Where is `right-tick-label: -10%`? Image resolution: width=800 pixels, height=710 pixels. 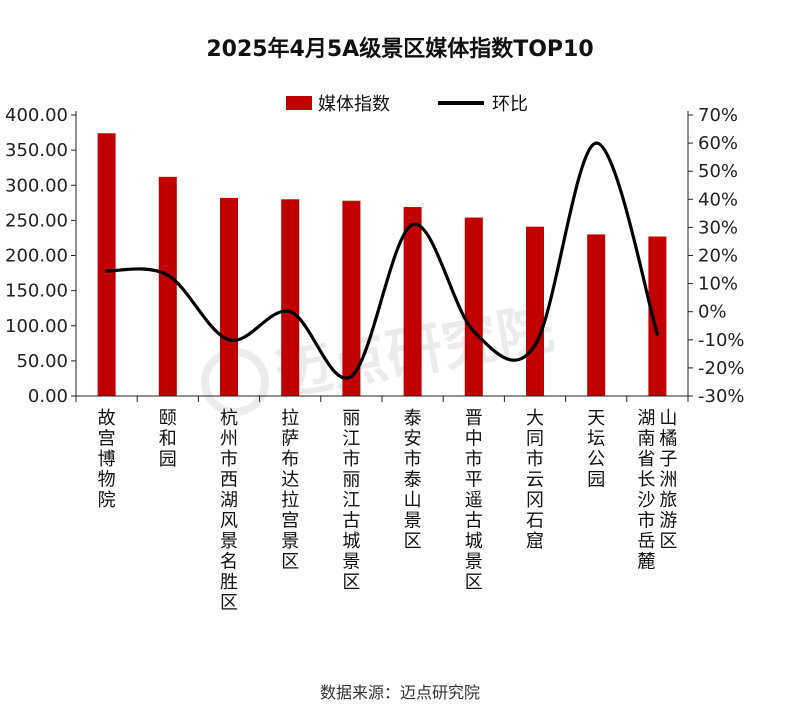
right-tick-label: -10% is located at coordinates (721, 340).